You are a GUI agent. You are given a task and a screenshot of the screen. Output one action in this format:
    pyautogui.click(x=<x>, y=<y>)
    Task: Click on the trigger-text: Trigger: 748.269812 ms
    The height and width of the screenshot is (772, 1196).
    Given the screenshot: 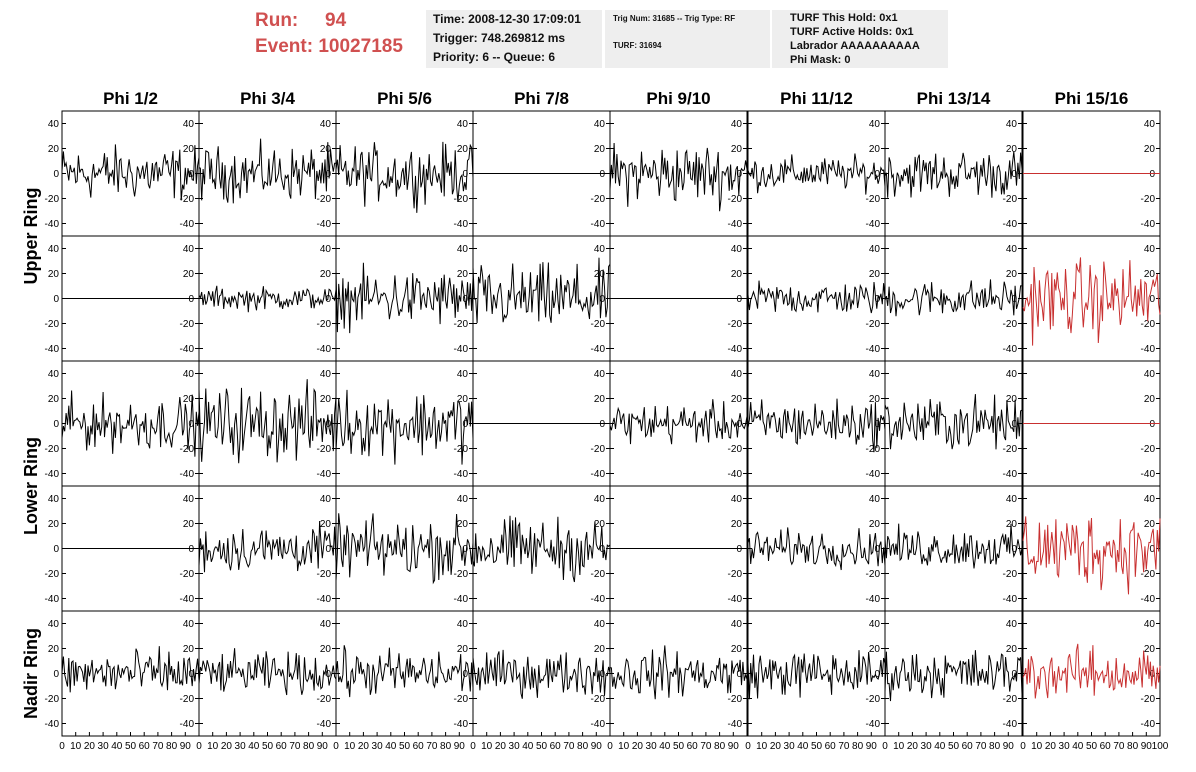 What is the action you would take?
    pyautogui.click(x=499, y=38)
    